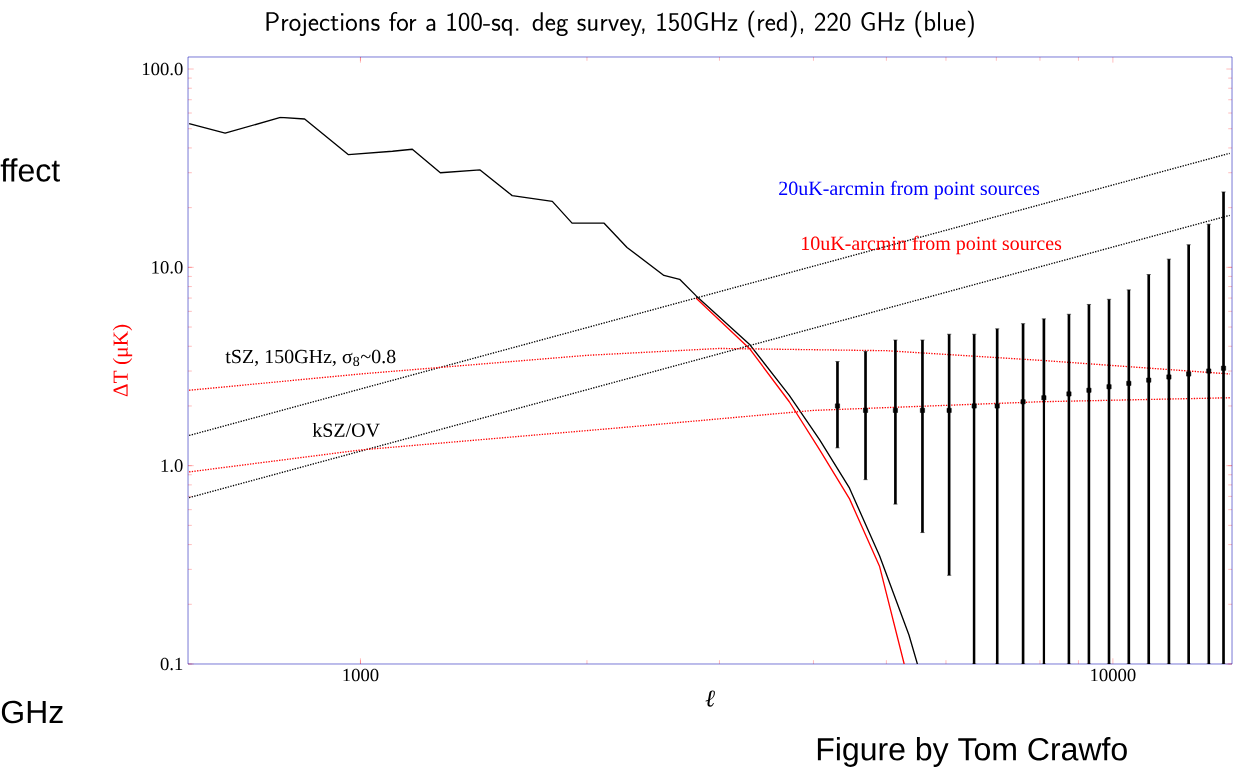 The height and width of the screenshot is (770, 1239). I want to click on annotation: tSZ, 150GHz, σ$_{8}$~0.8, so click(310, 358).